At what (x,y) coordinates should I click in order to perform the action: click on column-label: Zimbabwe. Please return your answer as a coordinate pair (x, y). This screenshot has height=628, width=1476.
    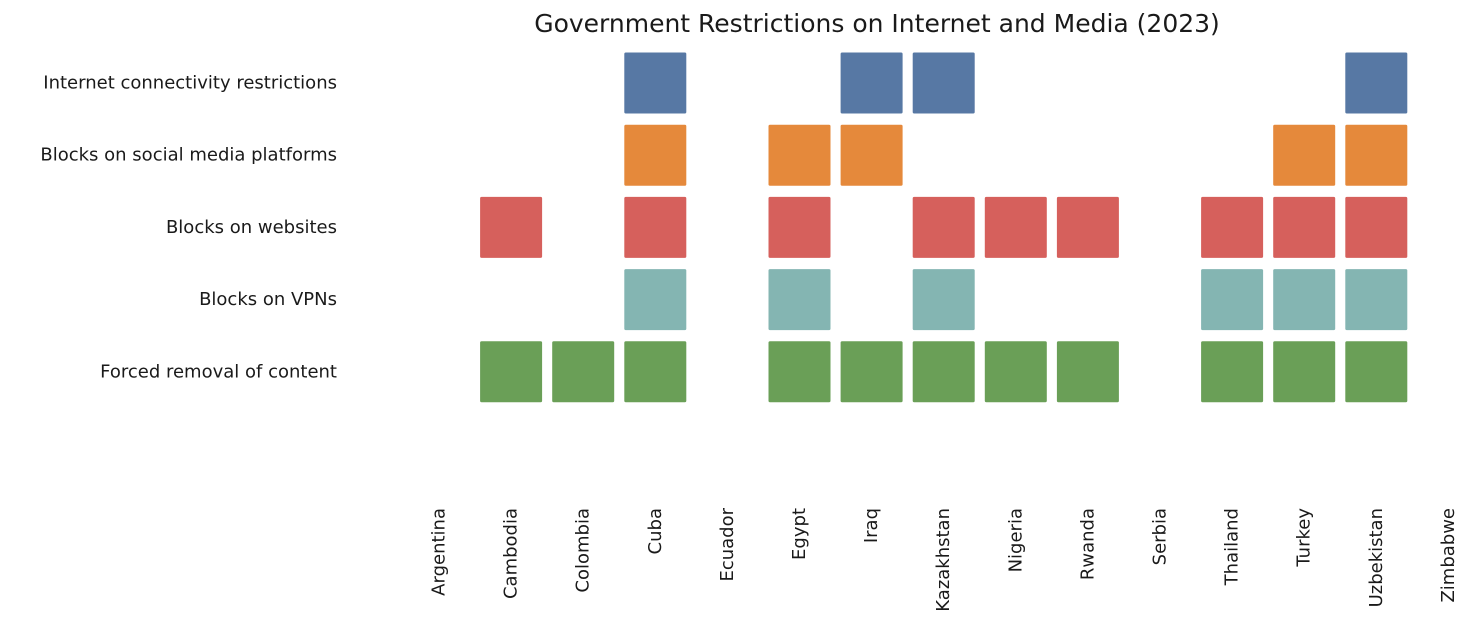
    Looking at the image, I should click on (1448, 555).